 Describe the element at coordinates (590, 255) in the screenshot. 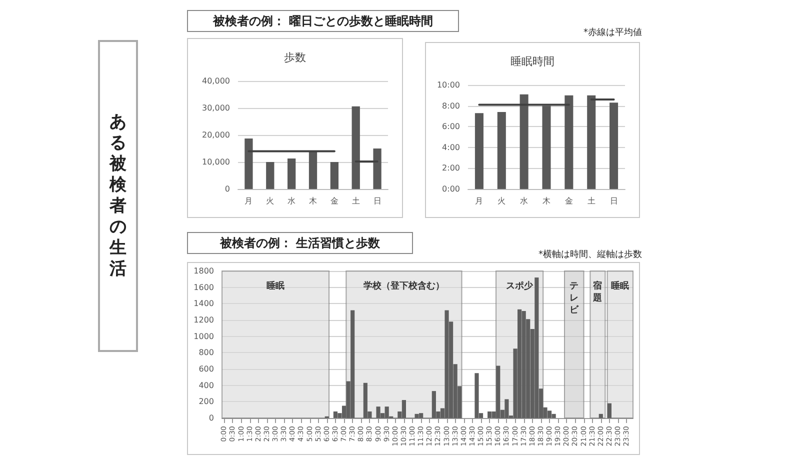

I see `text: *横軸は時間、縦軸は歩数` at that location.